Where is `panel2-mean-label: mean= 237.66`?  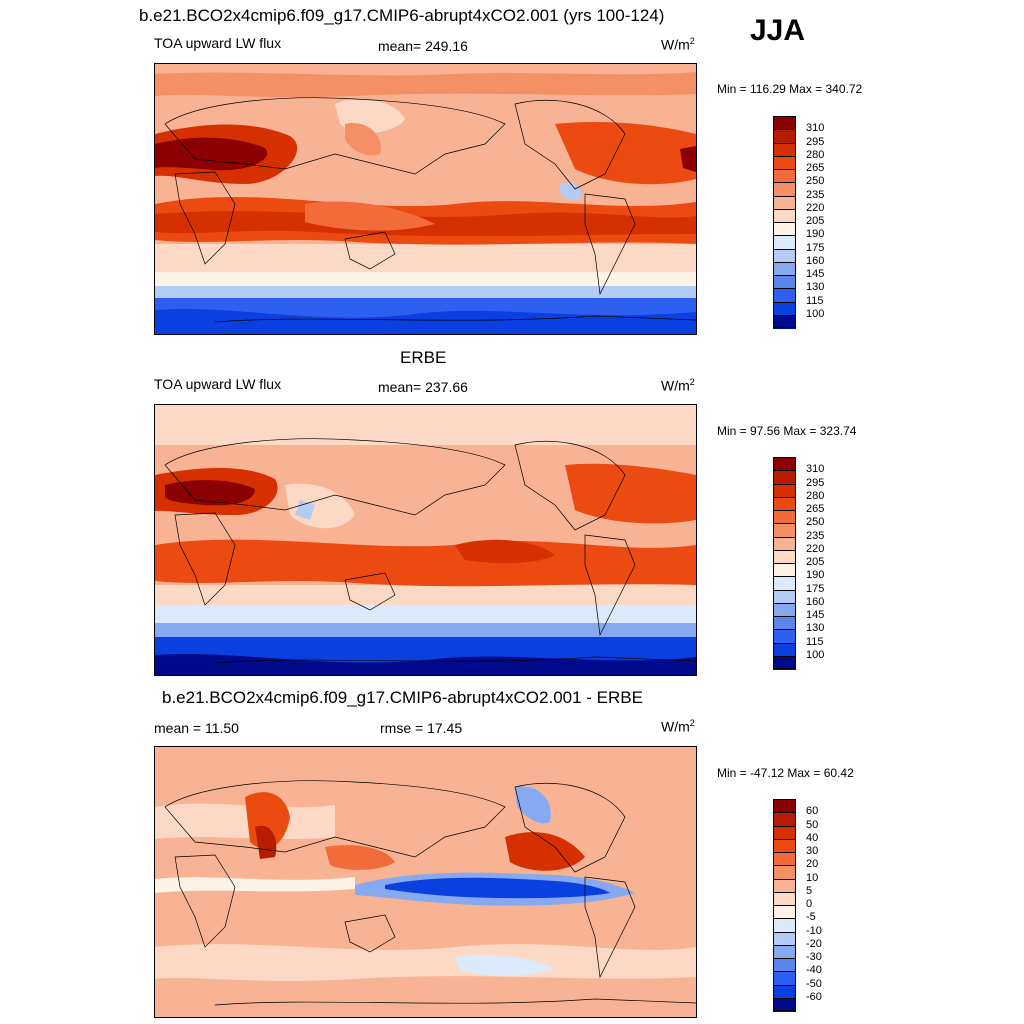 panel2-mean-label: mean= 237.66 is located at coordinates (423, 387).